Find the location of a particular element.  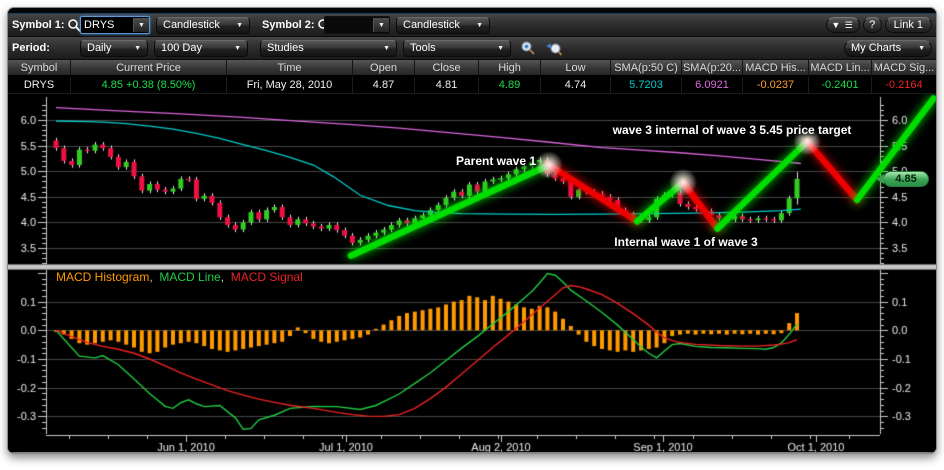

chart-type-1-value: Candlestick is located at coordinates (191, 25).